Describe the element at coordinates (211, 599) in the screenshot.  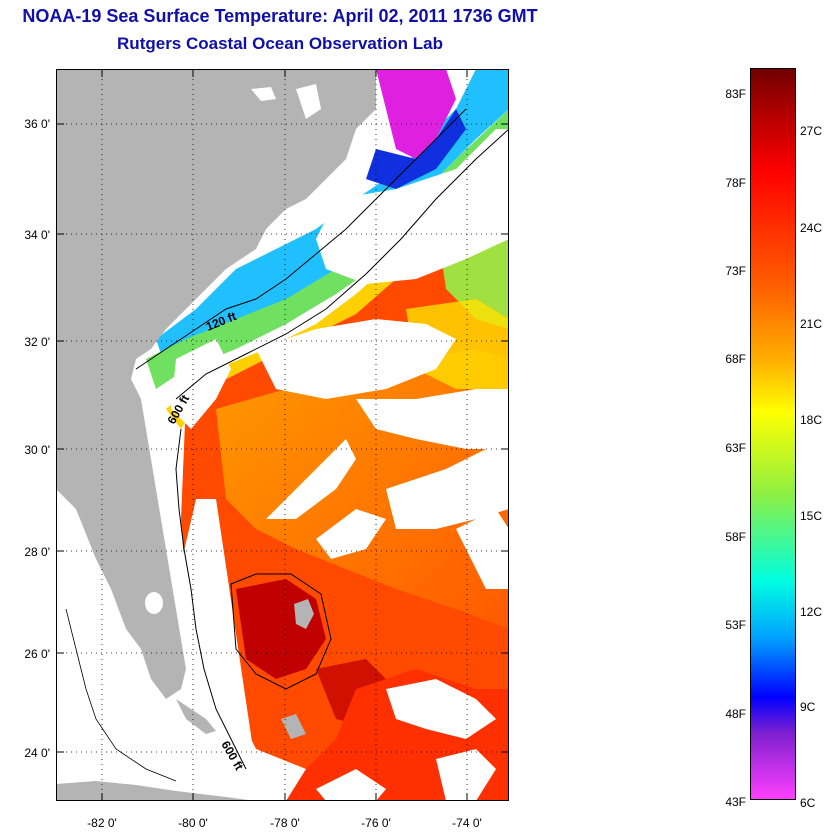
I see `contour-600ft-florida` at that location.